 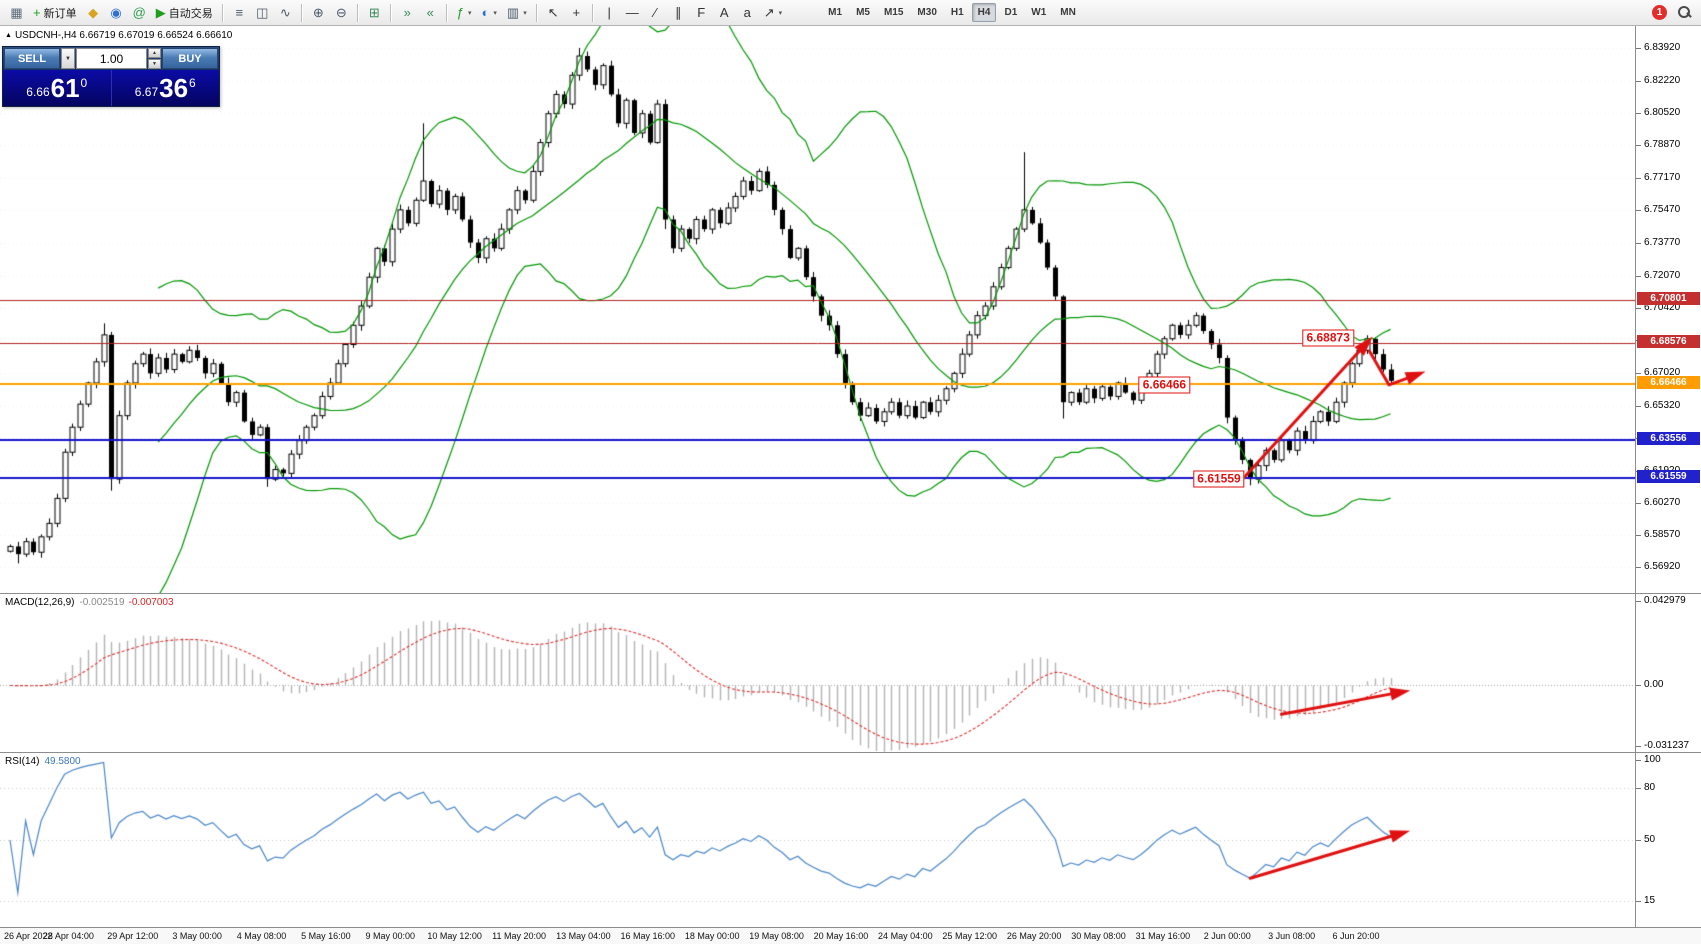 What do you see at coordinates (863, 12) in the screenshot?
I see `timeframe-button-m5: M5` at bounding box center [863, 12].